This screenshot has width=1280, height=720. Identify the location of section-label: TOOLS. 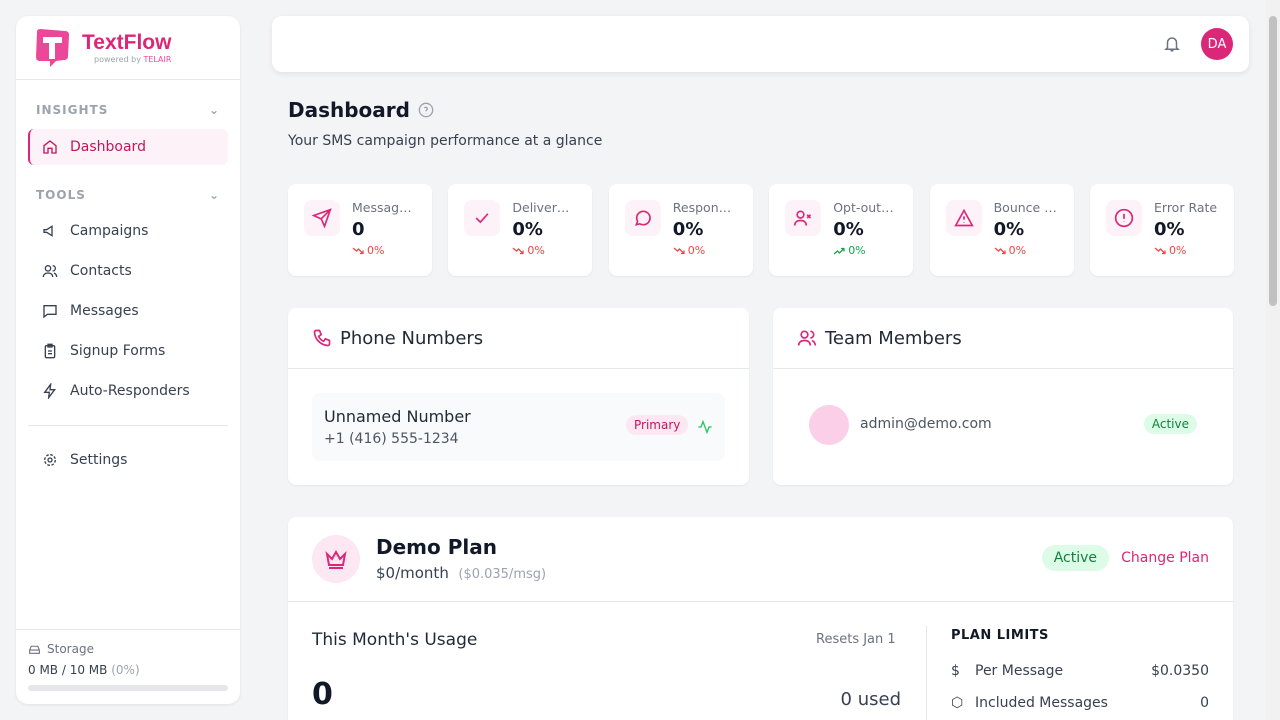
(61, 195).